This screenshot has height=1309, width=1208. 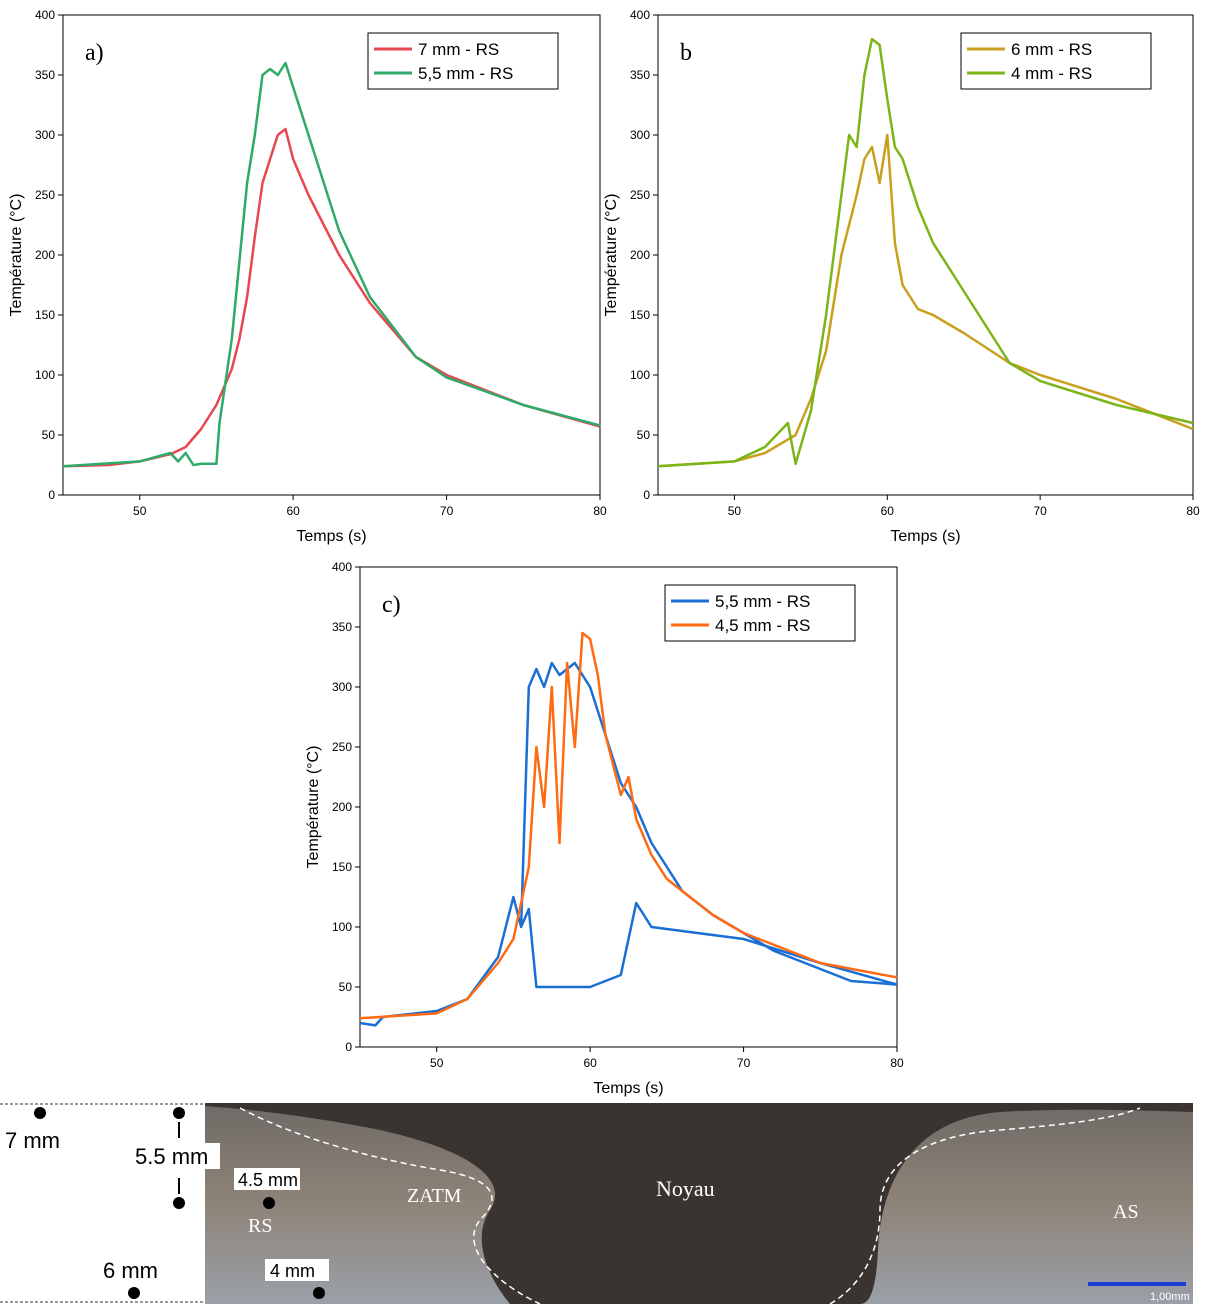 I want to click on label: AS, so click(x=1126, y=1212).